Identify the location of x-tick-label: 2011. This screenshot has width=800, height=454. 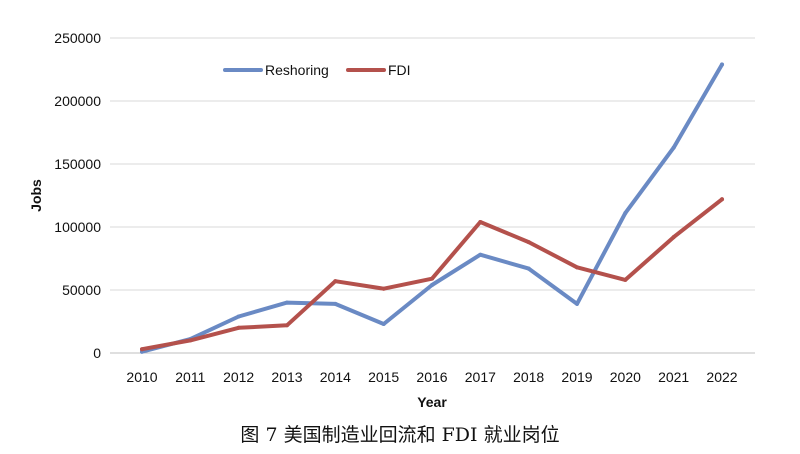
(190, 377).